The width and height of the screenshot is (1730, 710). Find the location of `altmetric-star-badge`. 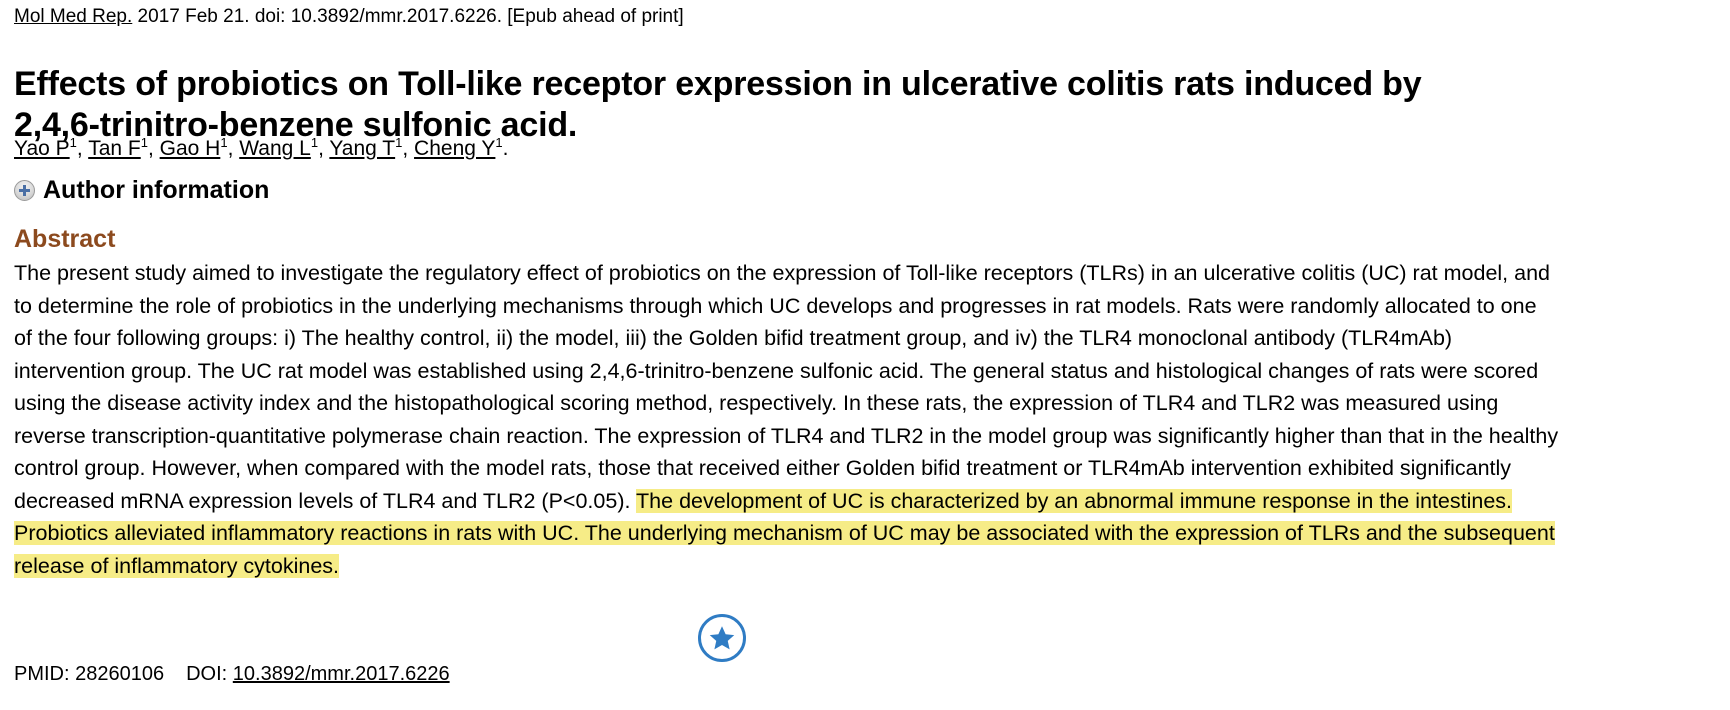

altmetric-star-badge is located at coordinates (722, 638).